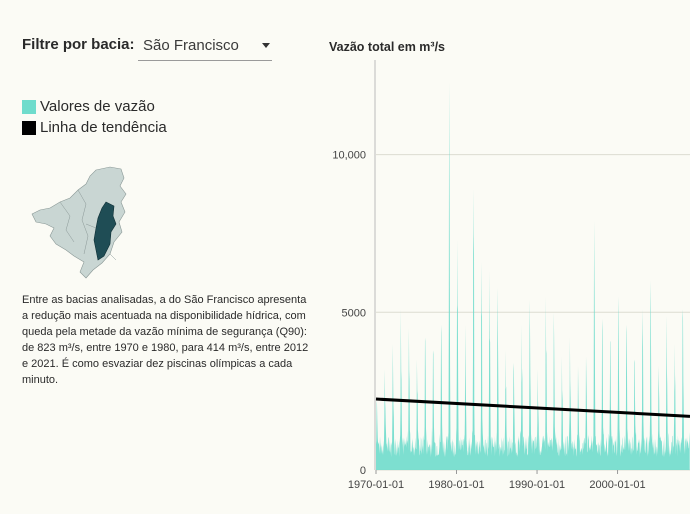  I want to click on x-tick-label: 2000-01-01, so click(617, 484).